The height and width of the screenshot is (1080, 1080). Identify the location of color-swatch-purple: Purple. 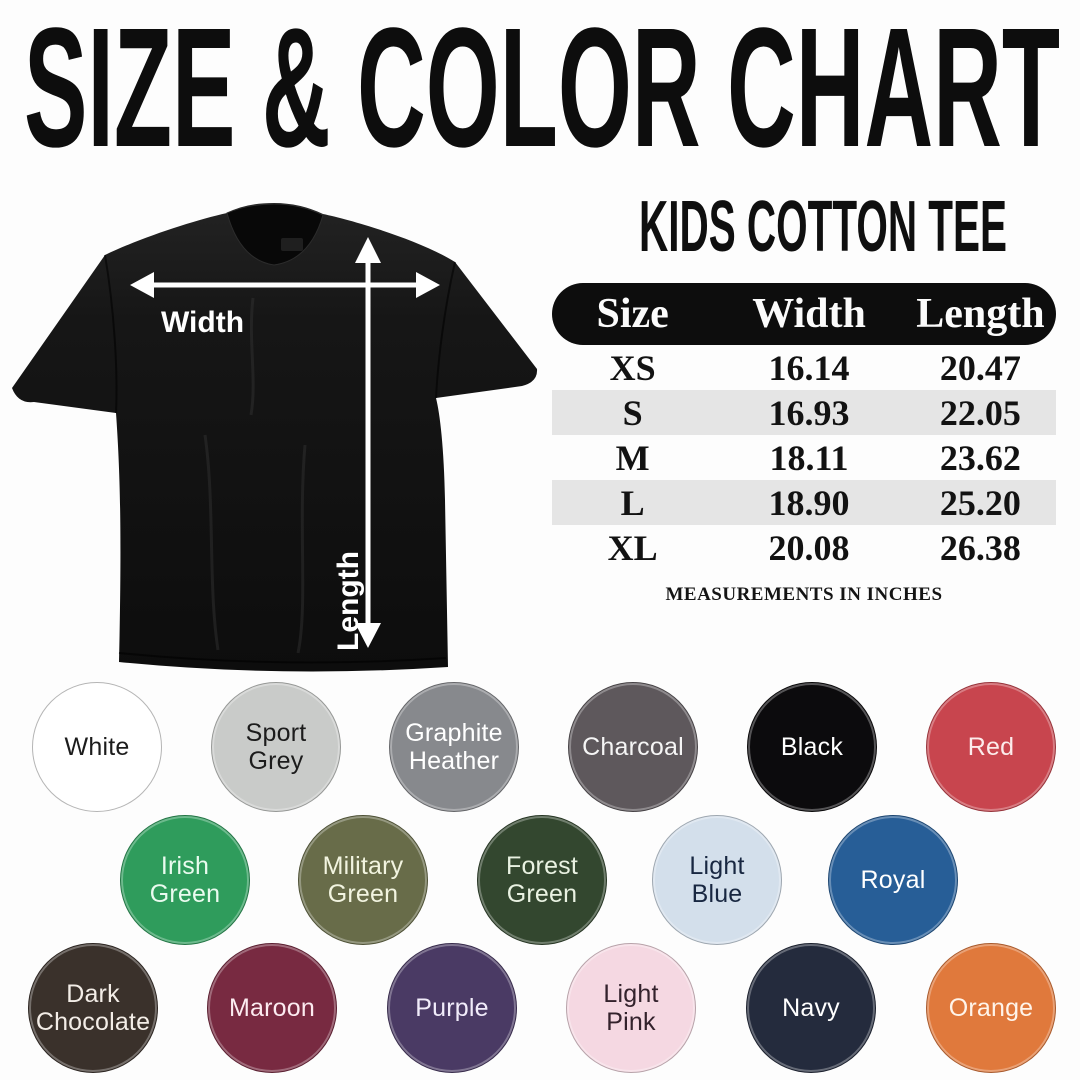
(452, 1008).